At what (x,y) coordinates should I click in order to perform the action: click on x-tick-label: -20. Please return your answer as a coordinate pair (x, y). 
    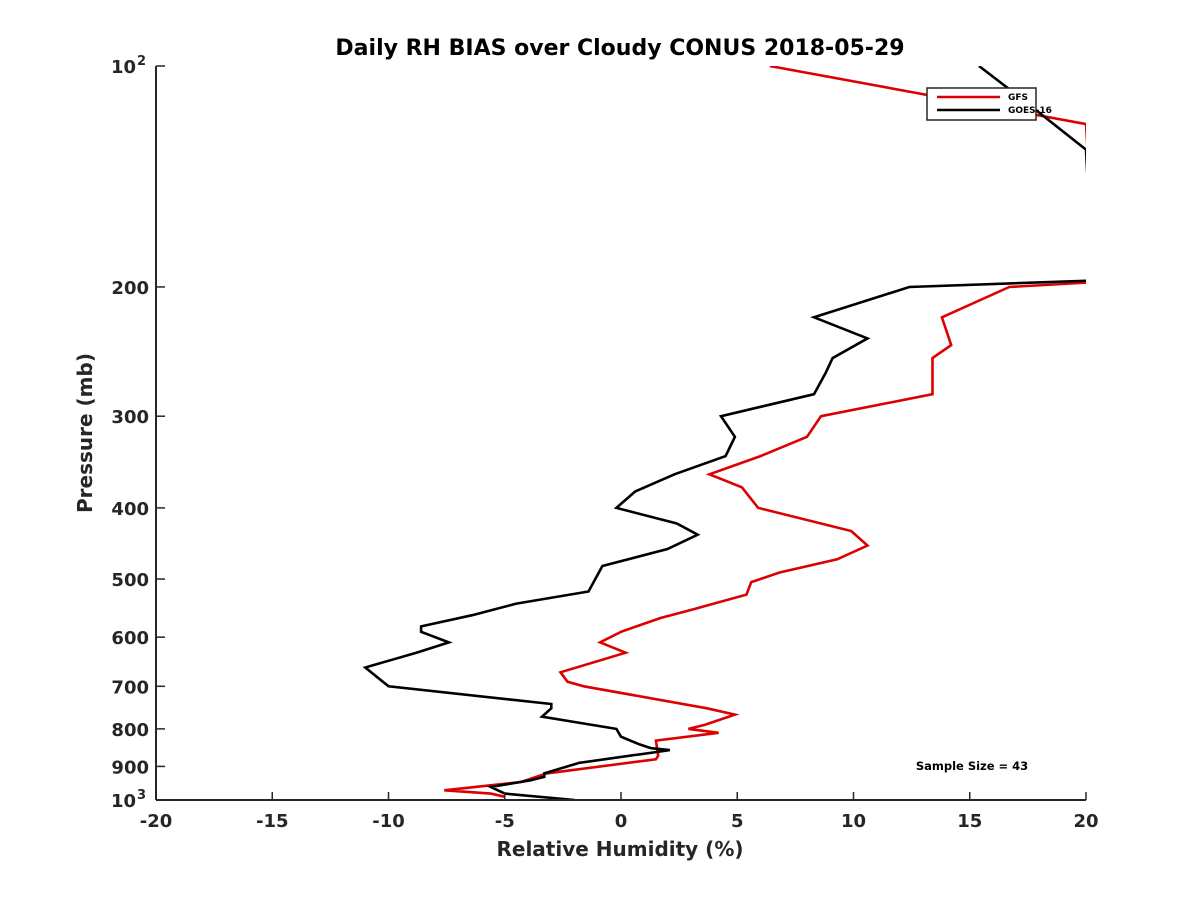
    Looking at the image, I should click on (156, 821).